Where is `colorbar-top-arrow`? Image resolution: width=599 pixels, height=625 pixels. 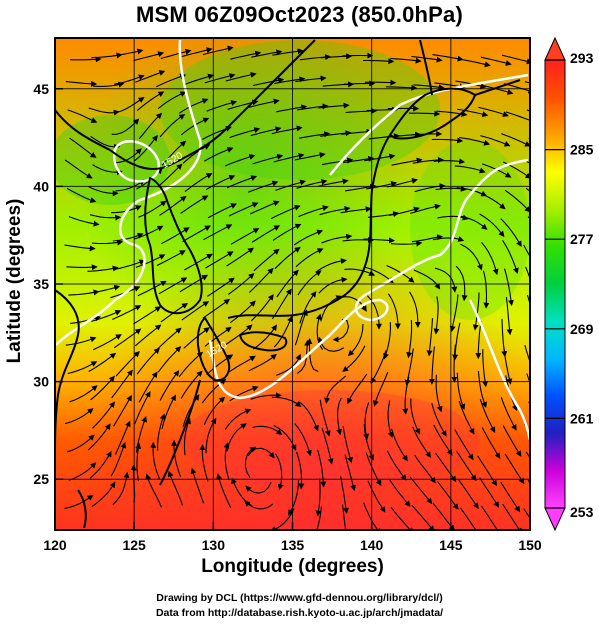
colorbar-top-arrow is located at coordinates (555, 48).